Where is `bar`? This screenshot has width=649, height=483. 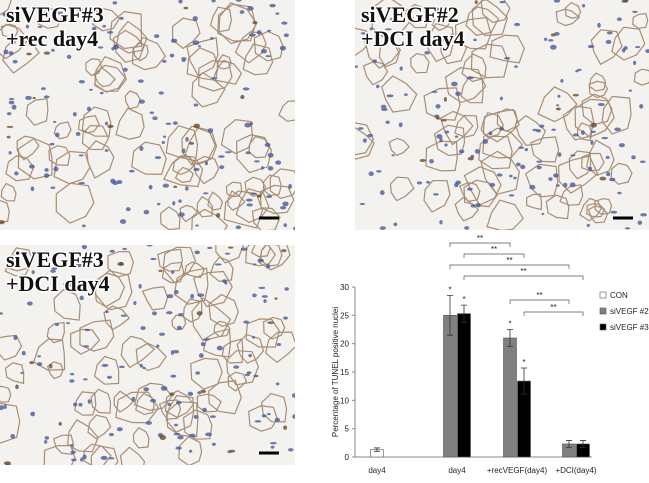 bar is located at coordinates (450, 386).